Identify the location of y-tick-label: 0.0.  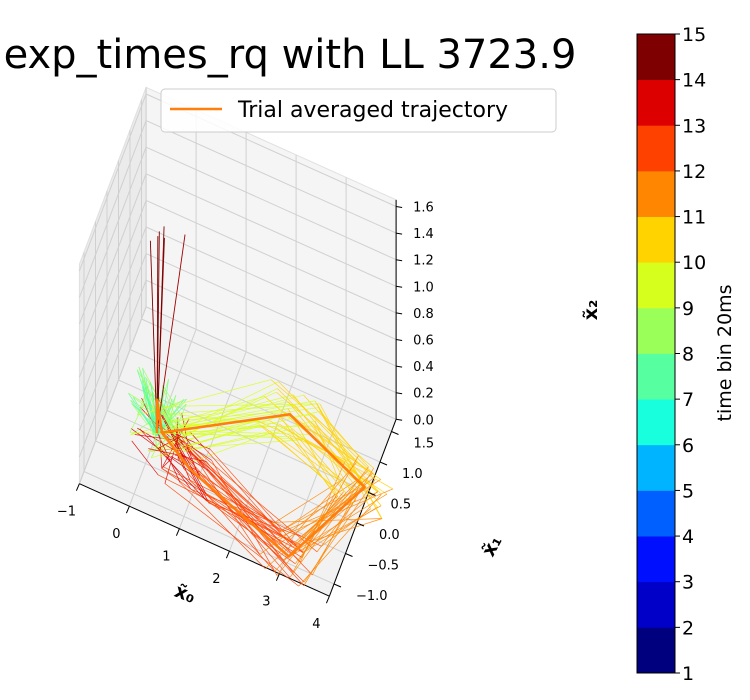
(389, 535).